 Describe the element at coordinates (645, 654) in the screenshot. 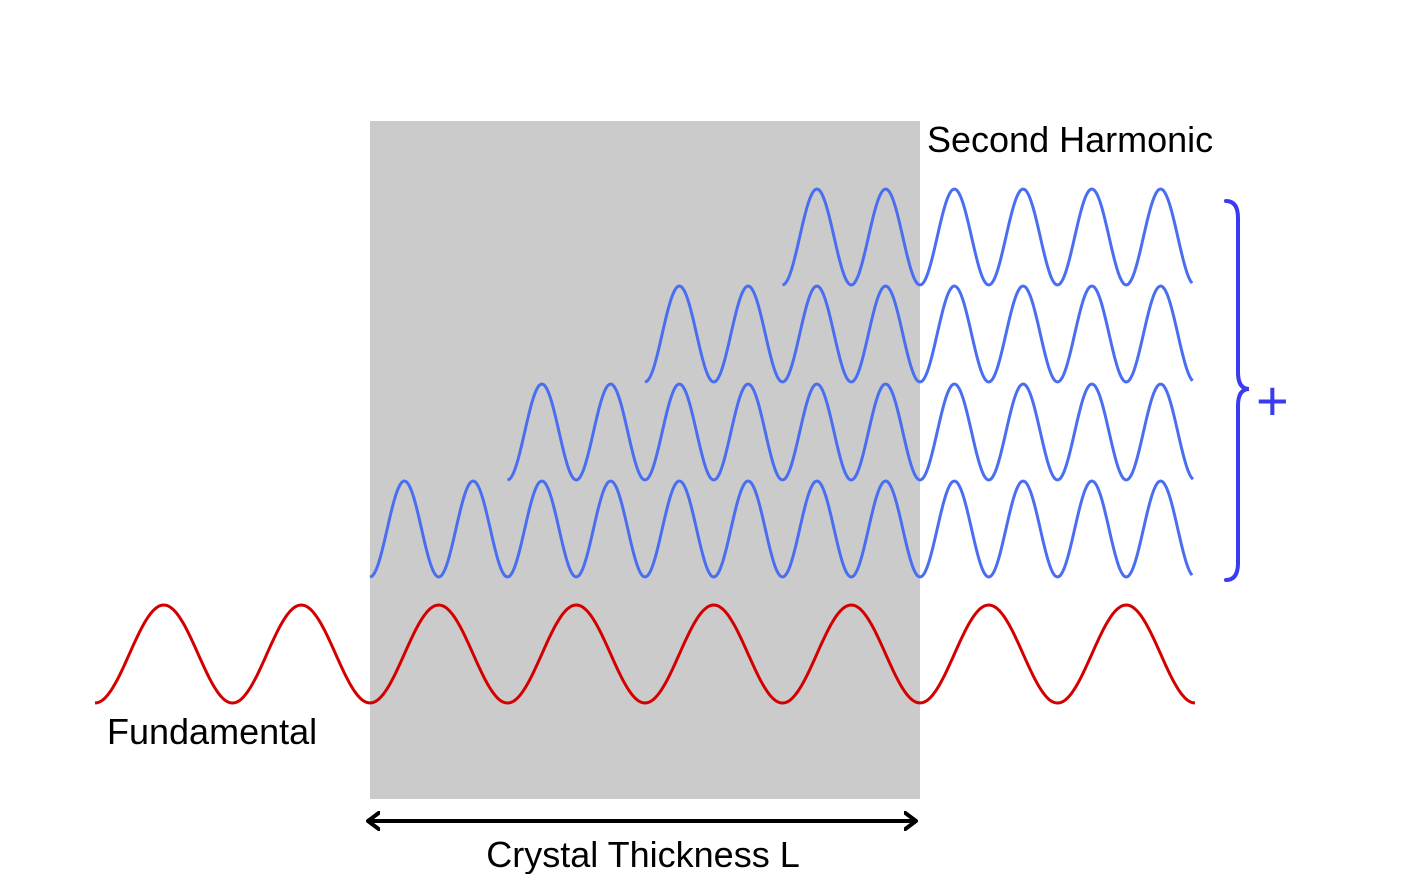

I see `fundamental-wave` at that location.